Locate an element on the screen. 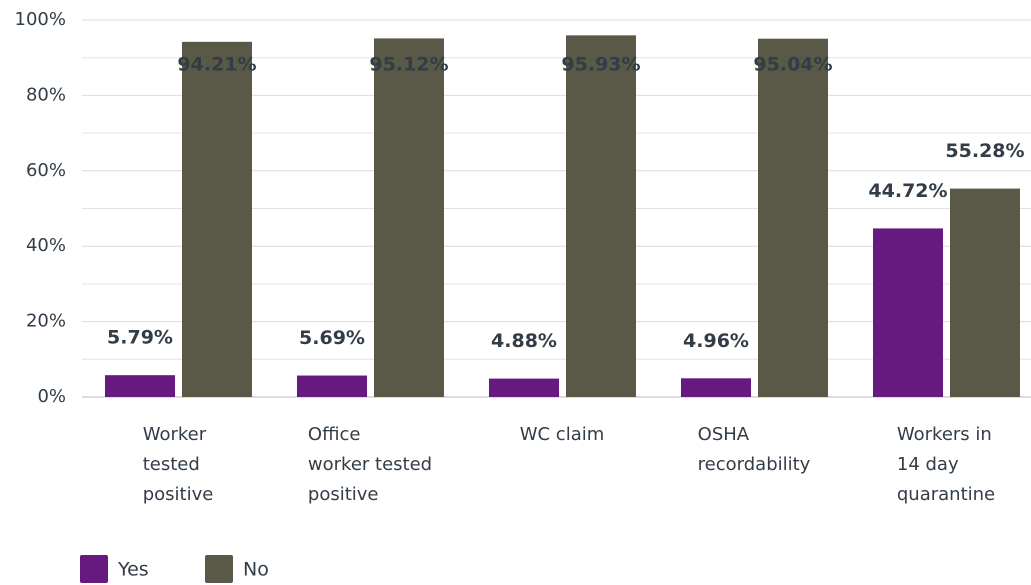 This screenshot has height=585, width=1031. y-tick-label: 80% is located at coordinates (46, 94).